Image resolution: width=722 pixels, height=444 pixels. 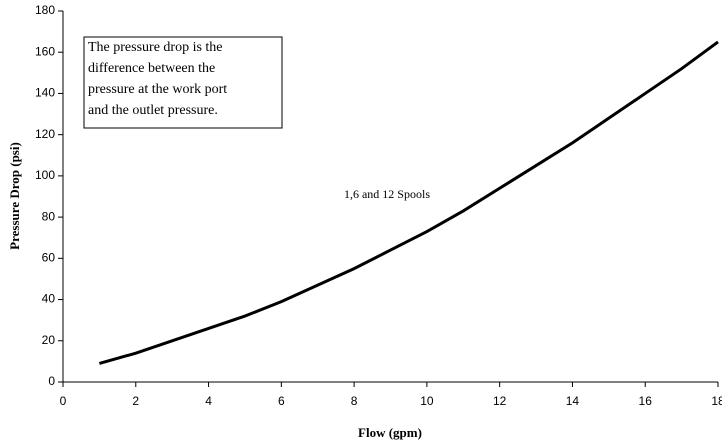 I want to click on x-tick-label: 6, so click(x=281, y=401).